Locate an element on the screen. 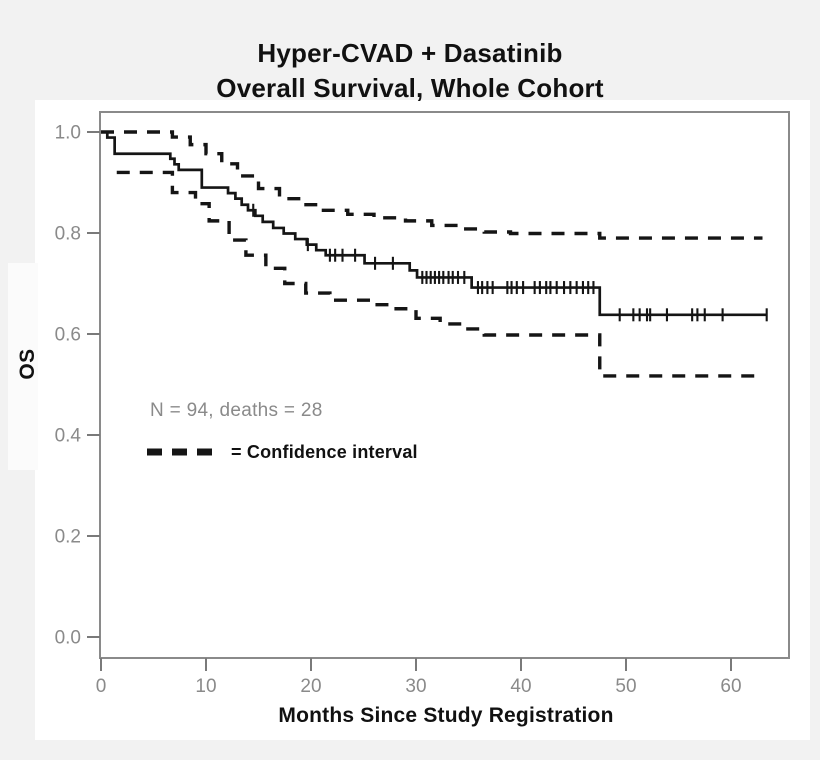 The image size is (820, 760). x-tick-label: 30 is located at coordinates (415, 686).